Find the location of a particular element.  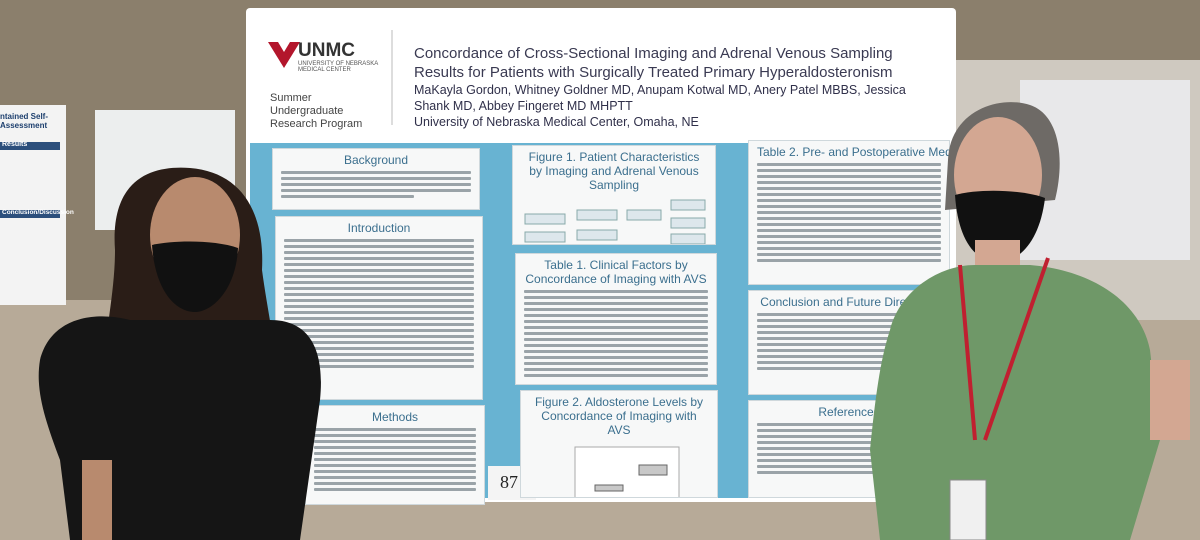

section-heading: Introduction is located at coordinates (379, 228).